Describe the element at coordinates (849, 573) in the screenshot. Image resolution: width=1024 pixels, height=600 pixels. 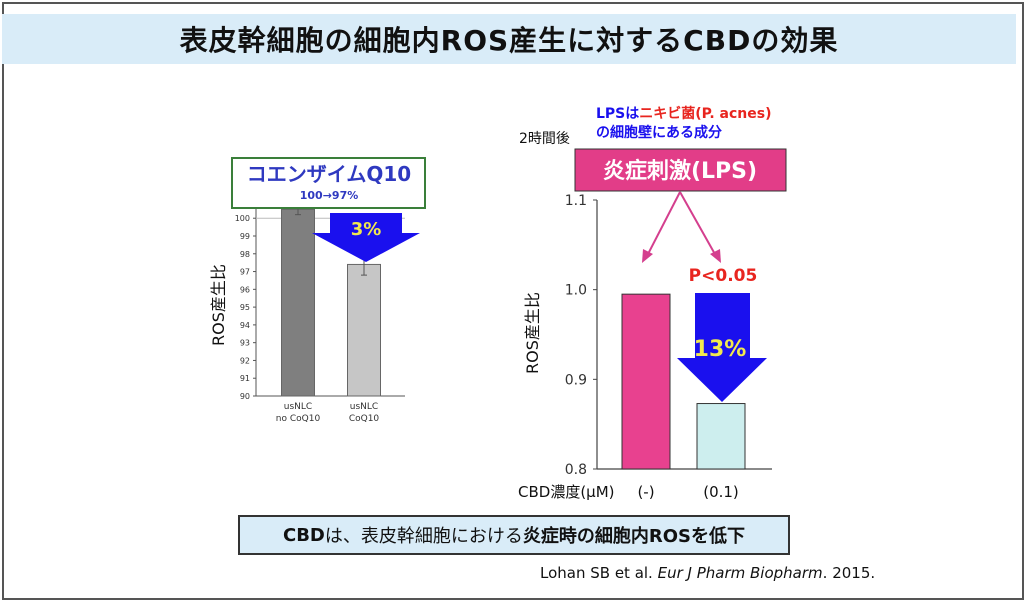
I see `citation-year: . 2015.` at that location.